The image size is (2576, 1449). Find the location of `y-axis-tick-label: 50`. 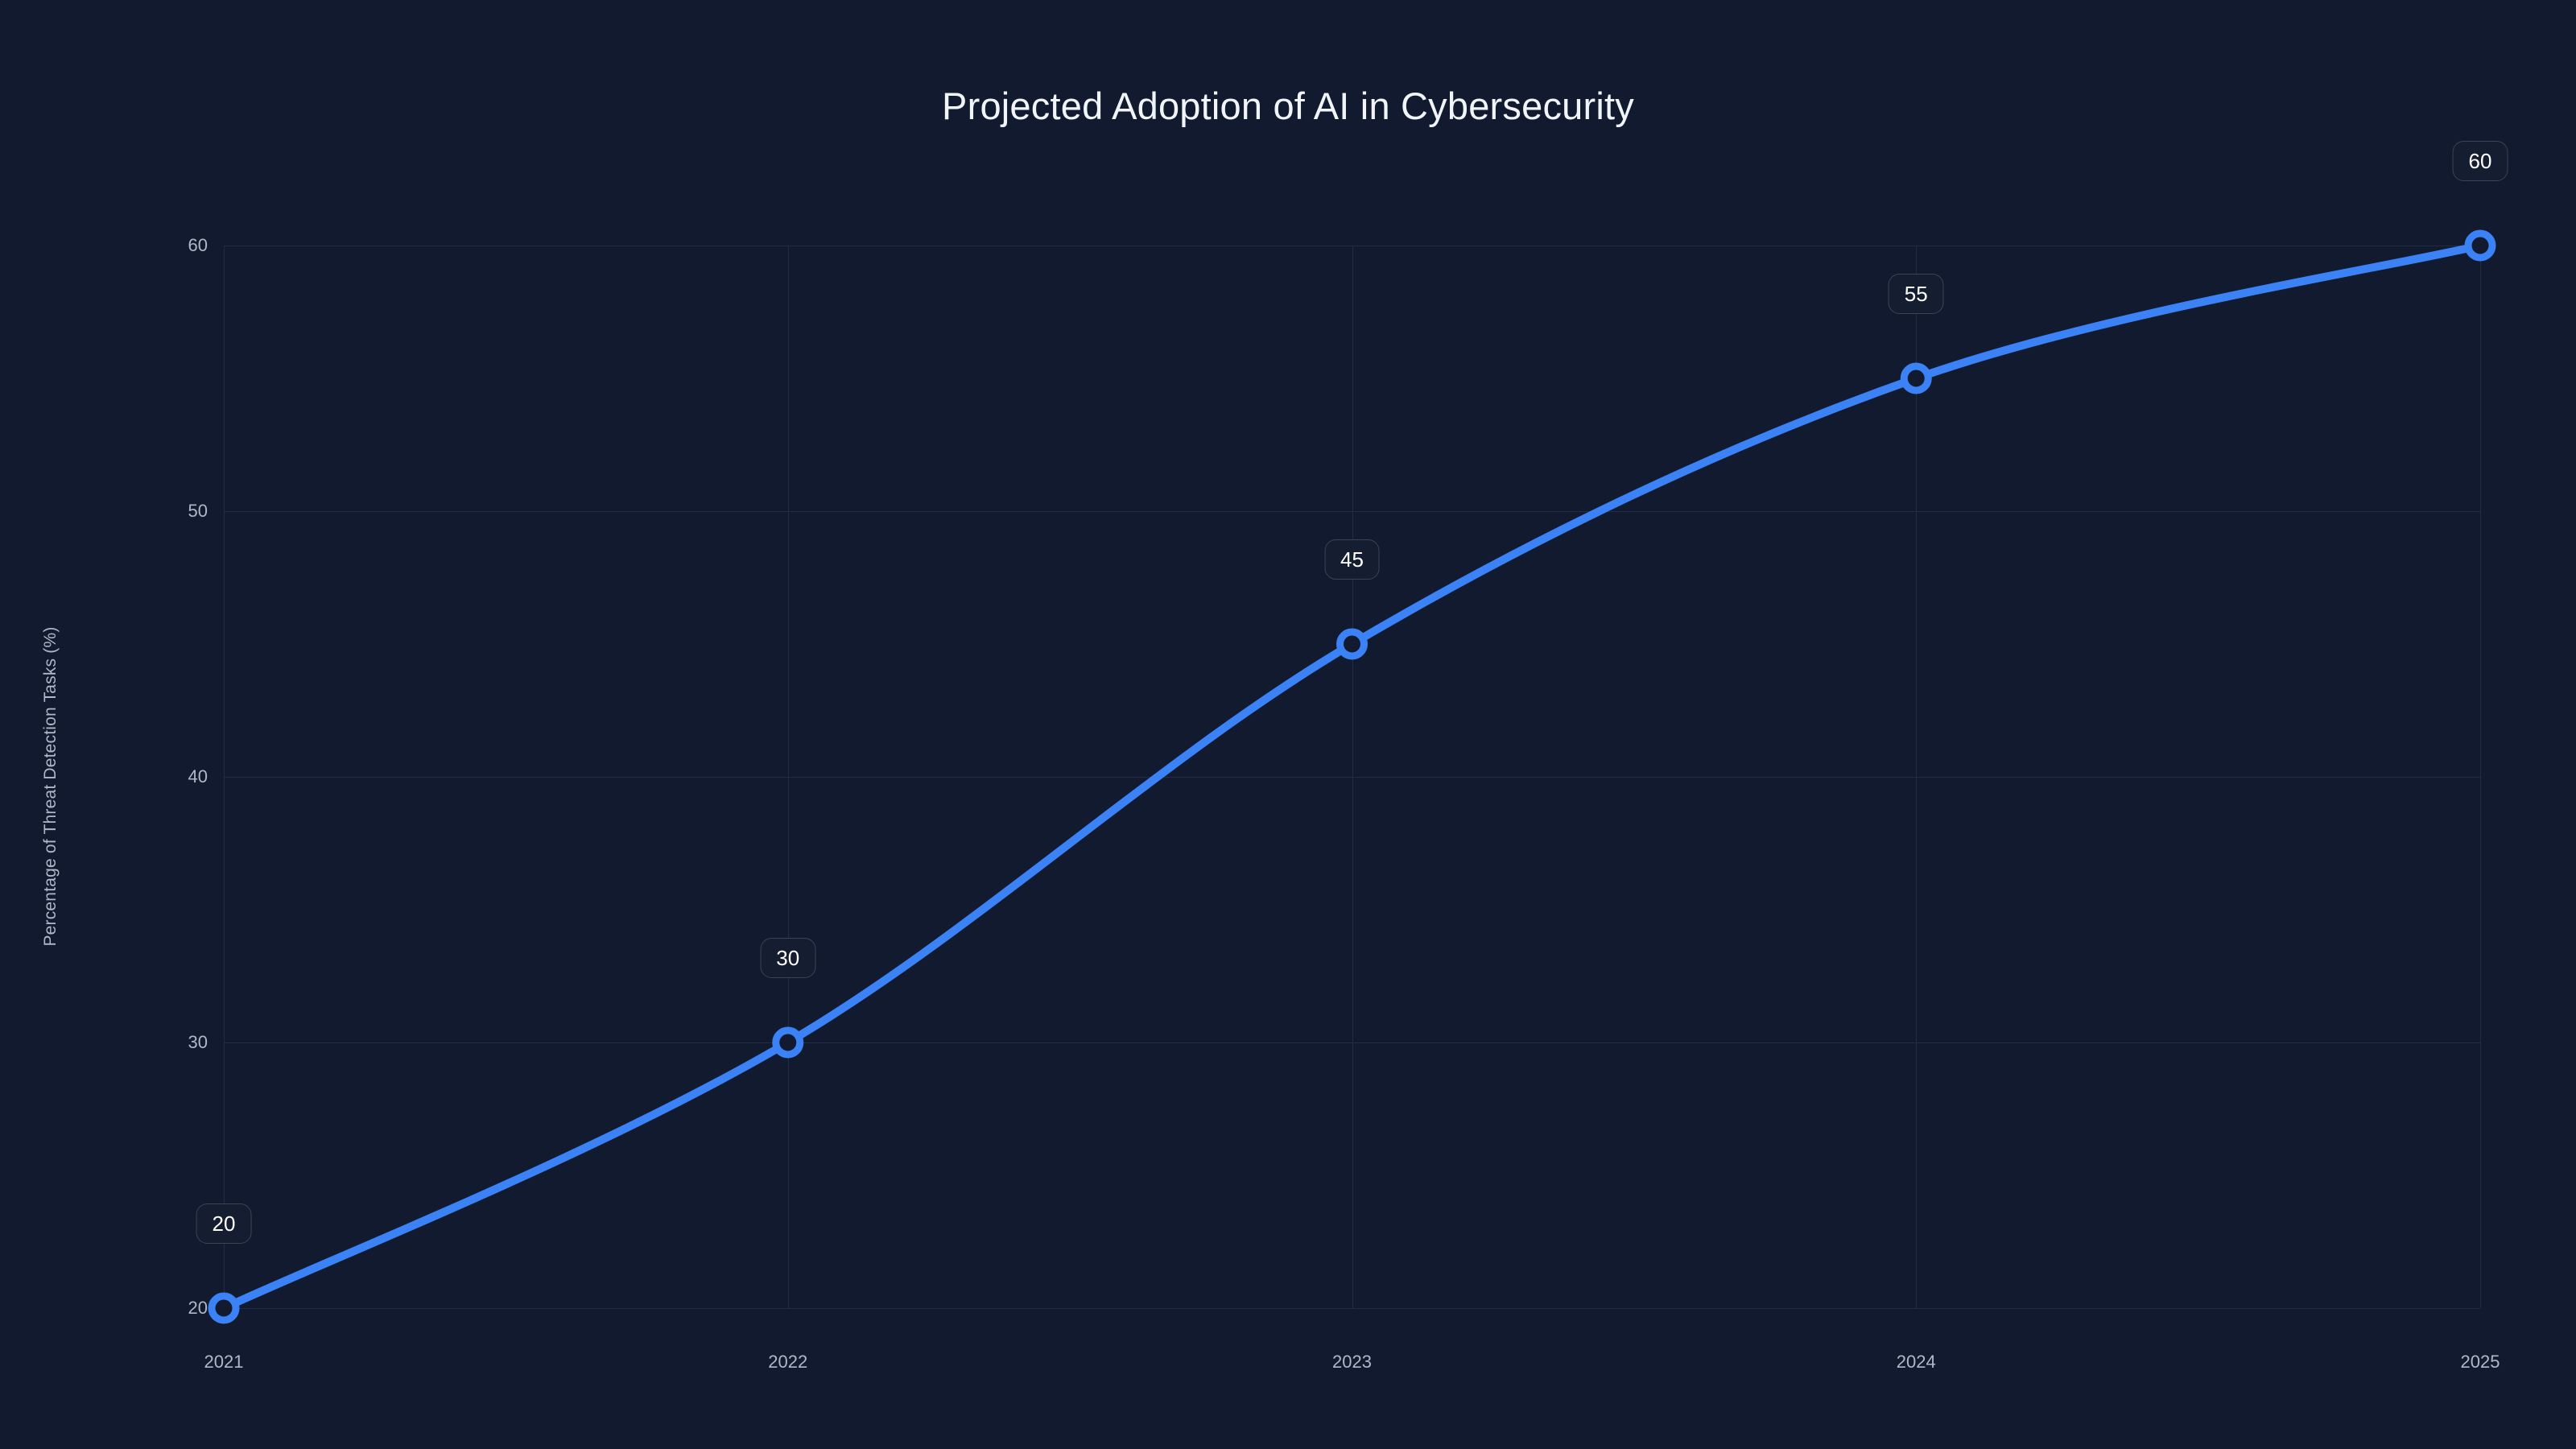

y-axis-tick-label: 50 is located at coordinates (198, 511).